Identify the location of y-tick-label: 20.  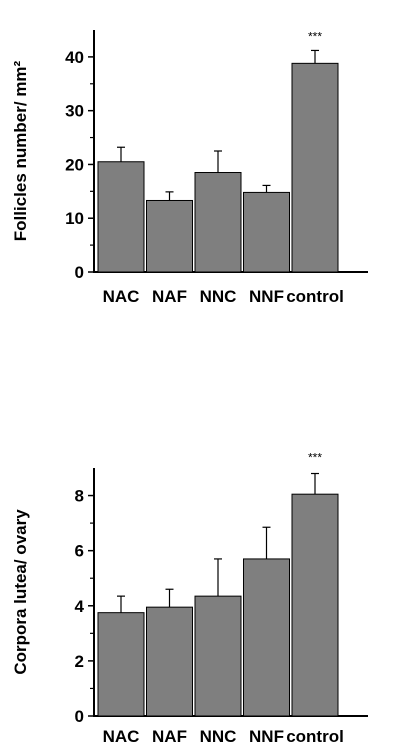
(74, 164).